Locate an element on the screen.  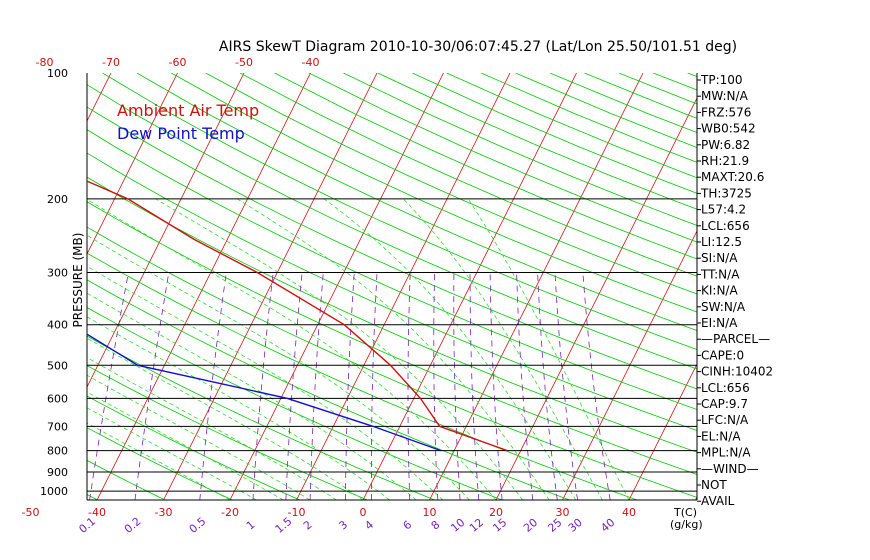
top-temp-label: -40 is located at coordinates (311, 62).